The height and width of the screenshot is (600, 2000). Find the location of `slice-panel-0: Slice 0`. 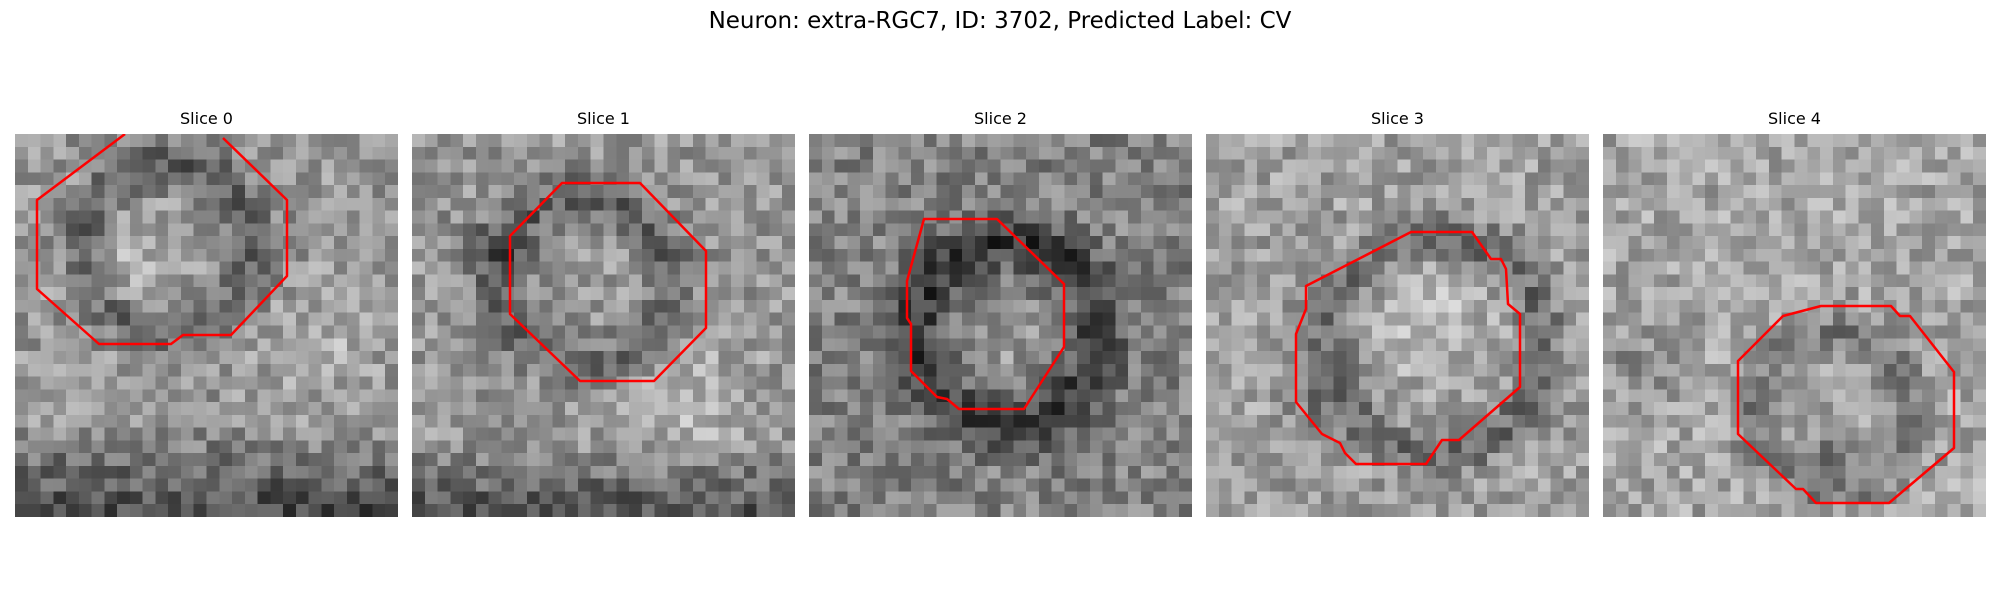

slice-panel-0: Slice 0 is located at coordinates (206, 312).